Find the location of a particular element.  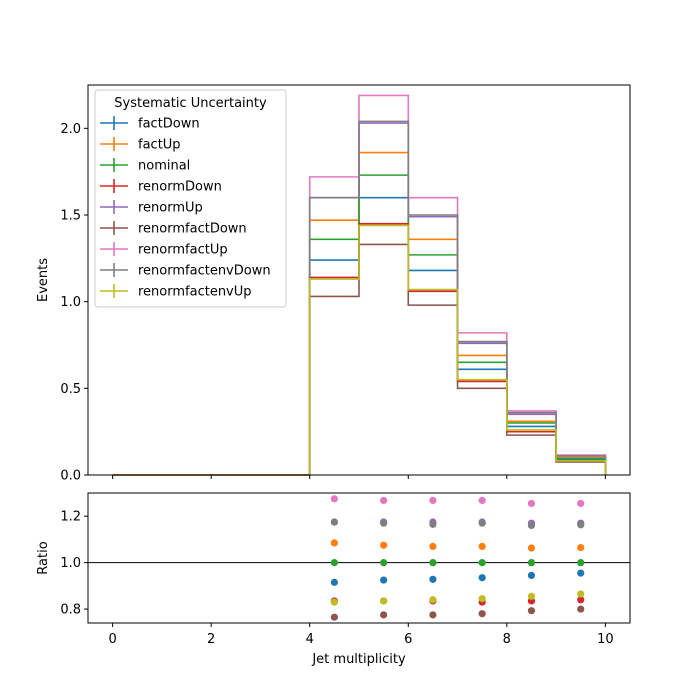

main-y-axis-label: Events is located at coordinates (43, 280).